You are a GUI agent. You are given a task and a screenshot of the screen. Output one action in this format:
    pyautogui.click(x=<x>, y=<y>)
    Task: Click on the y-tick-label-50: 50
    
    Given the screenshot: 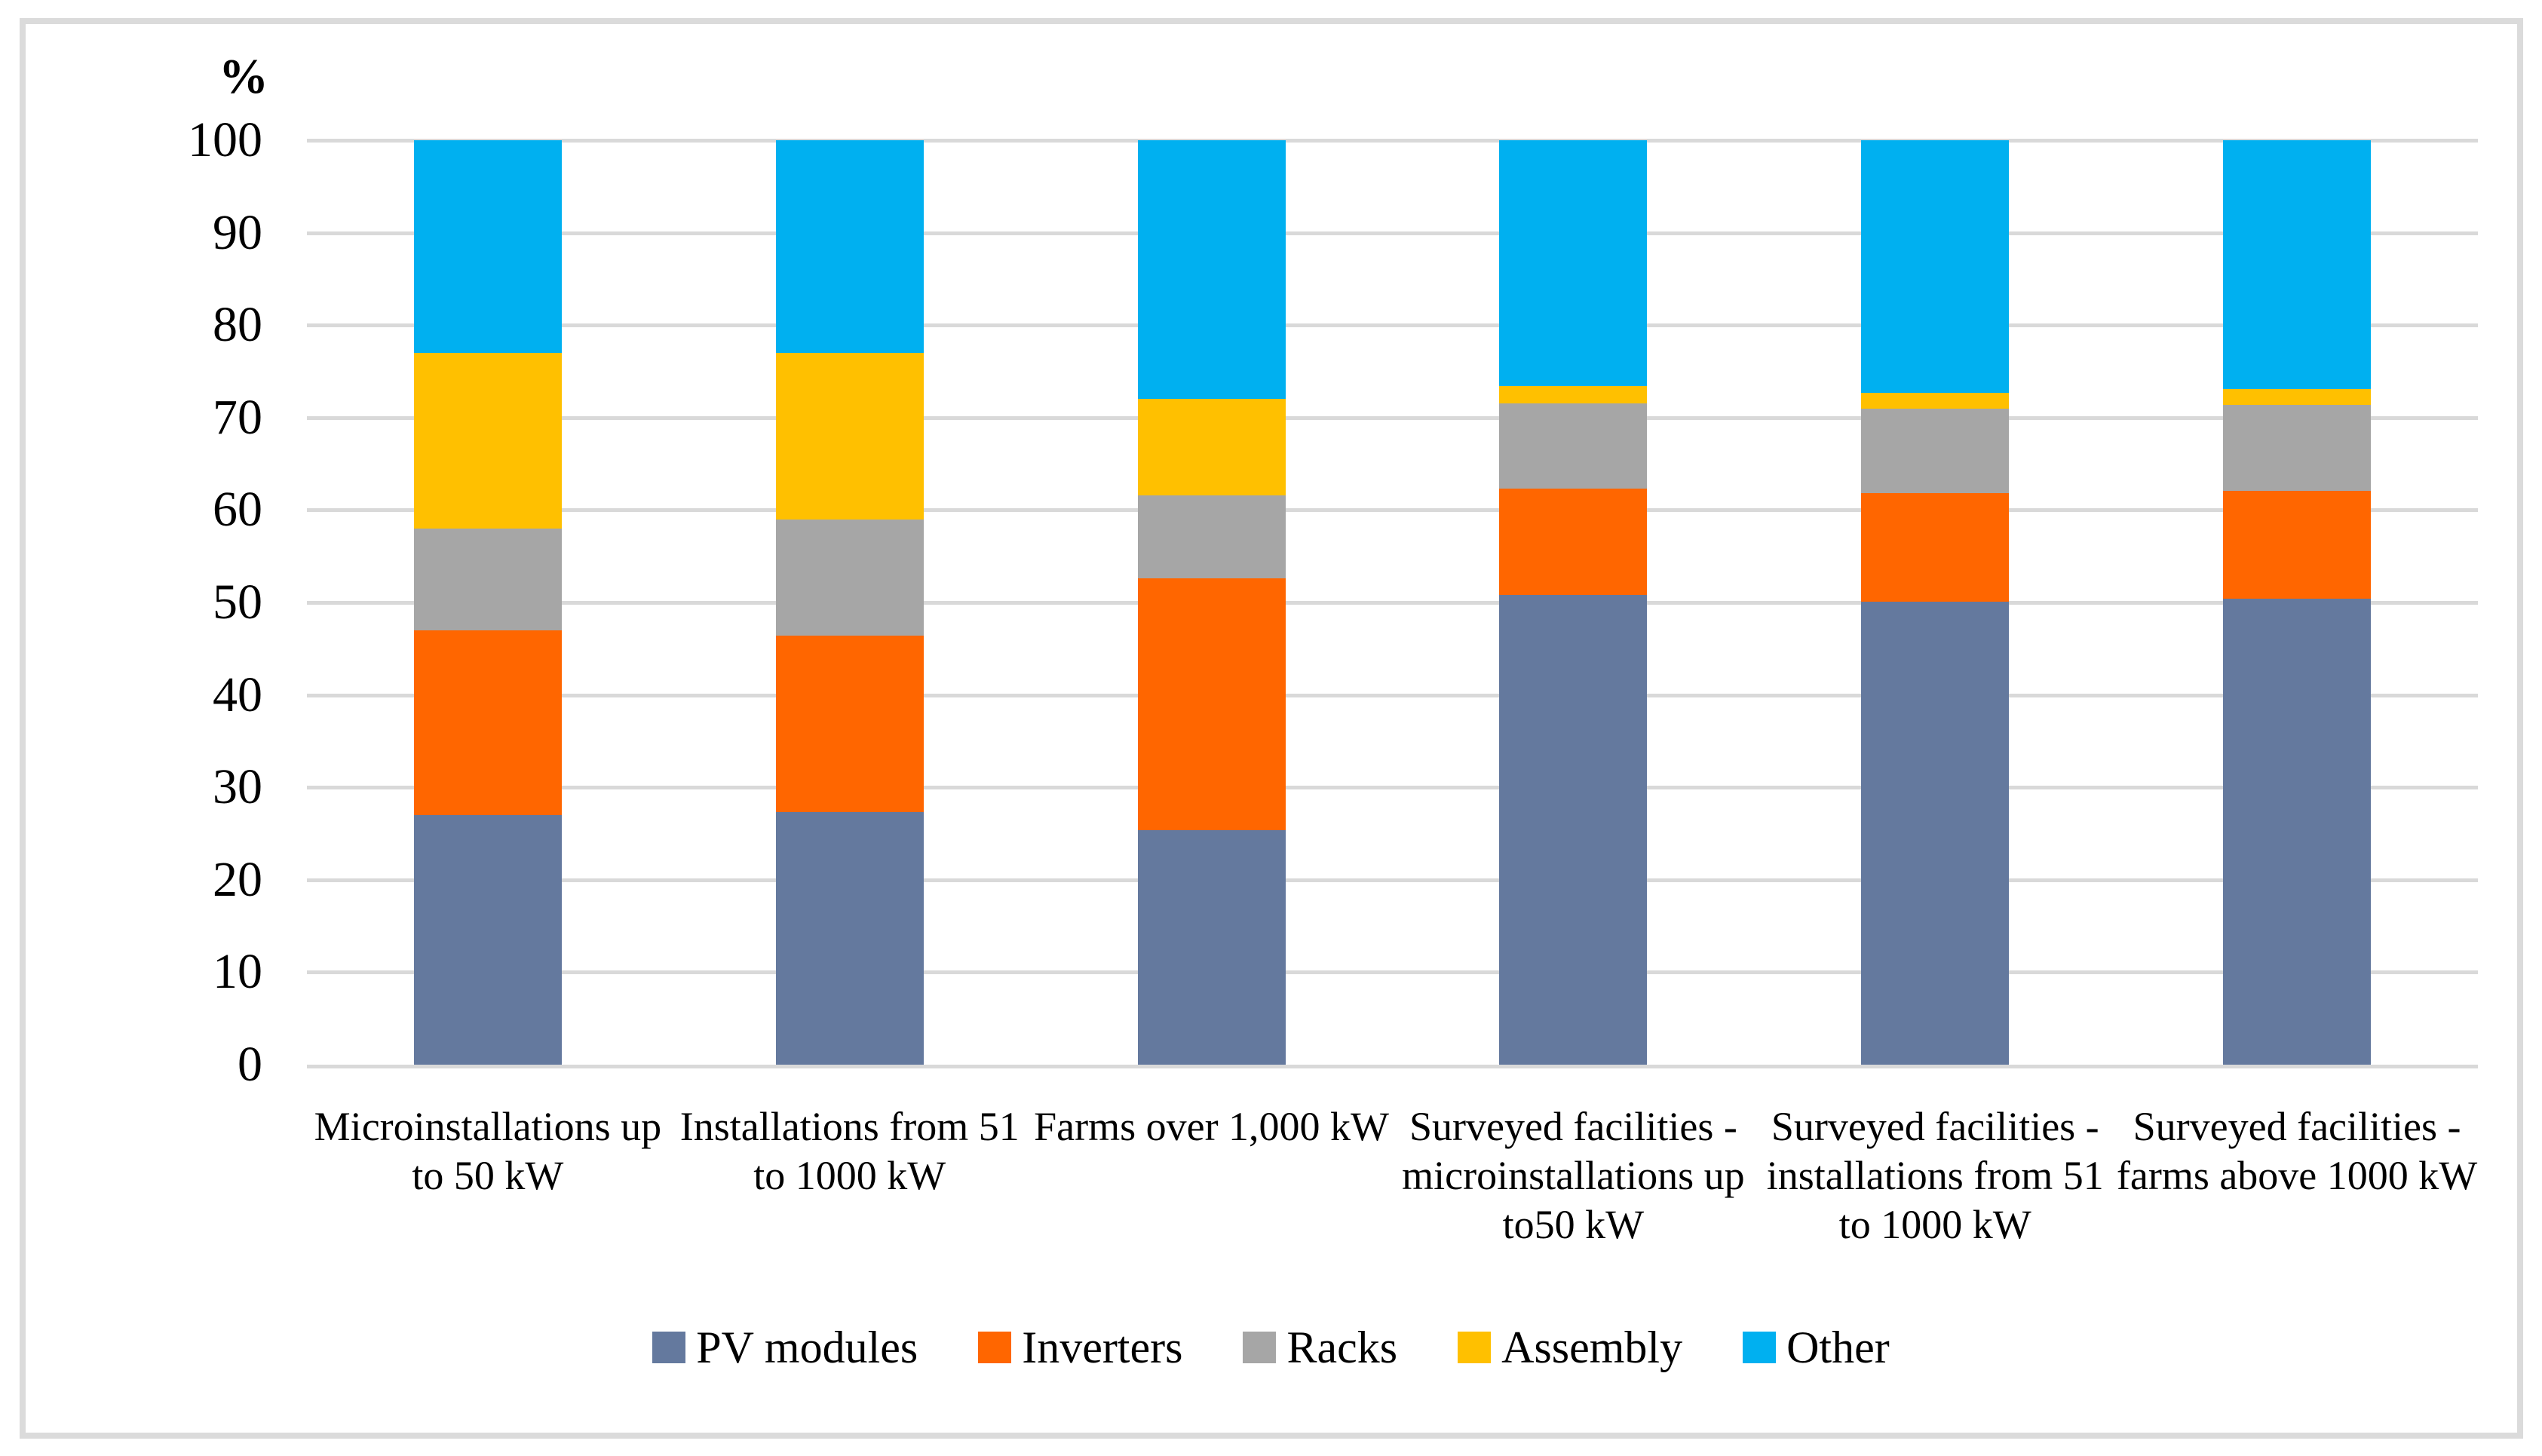 What is the action you would take?
    pyautogui.click(x=237, y=602)
    